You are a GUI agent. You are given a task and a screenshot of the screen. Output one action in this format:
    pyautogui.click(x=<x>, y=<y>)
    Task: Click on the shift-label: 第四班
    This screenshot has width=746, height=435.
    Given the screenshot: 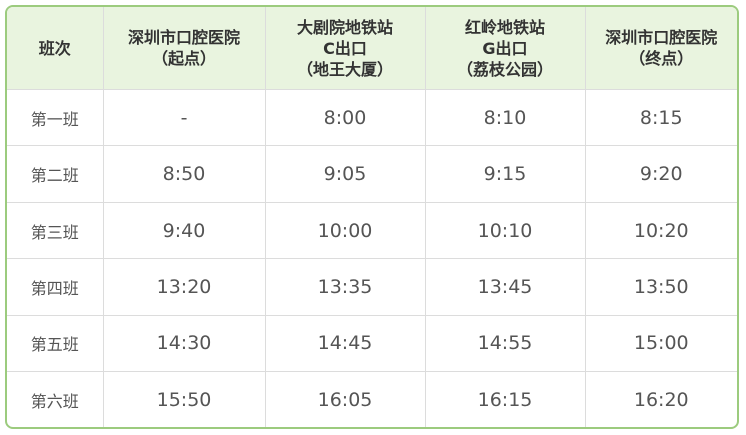 What is the action you would take?
    pyautogui.click(x=55, y=287)
    